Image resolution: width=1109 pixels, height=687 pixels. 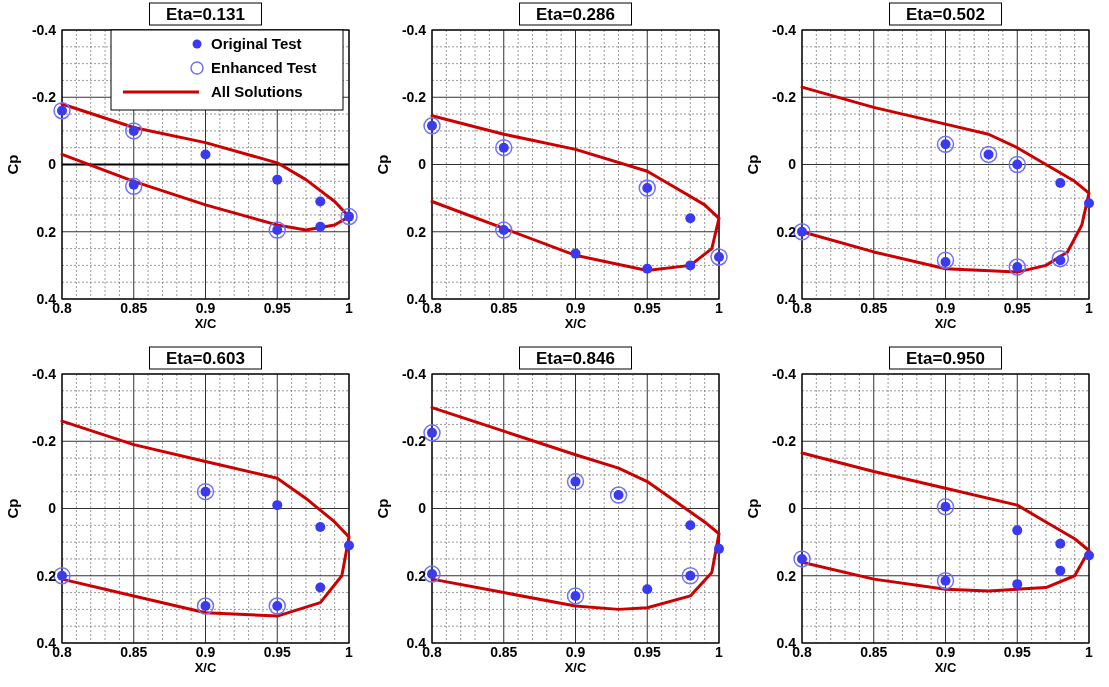 I want to click on chart-title: Eta=0.502, so click(x=945, y=14).